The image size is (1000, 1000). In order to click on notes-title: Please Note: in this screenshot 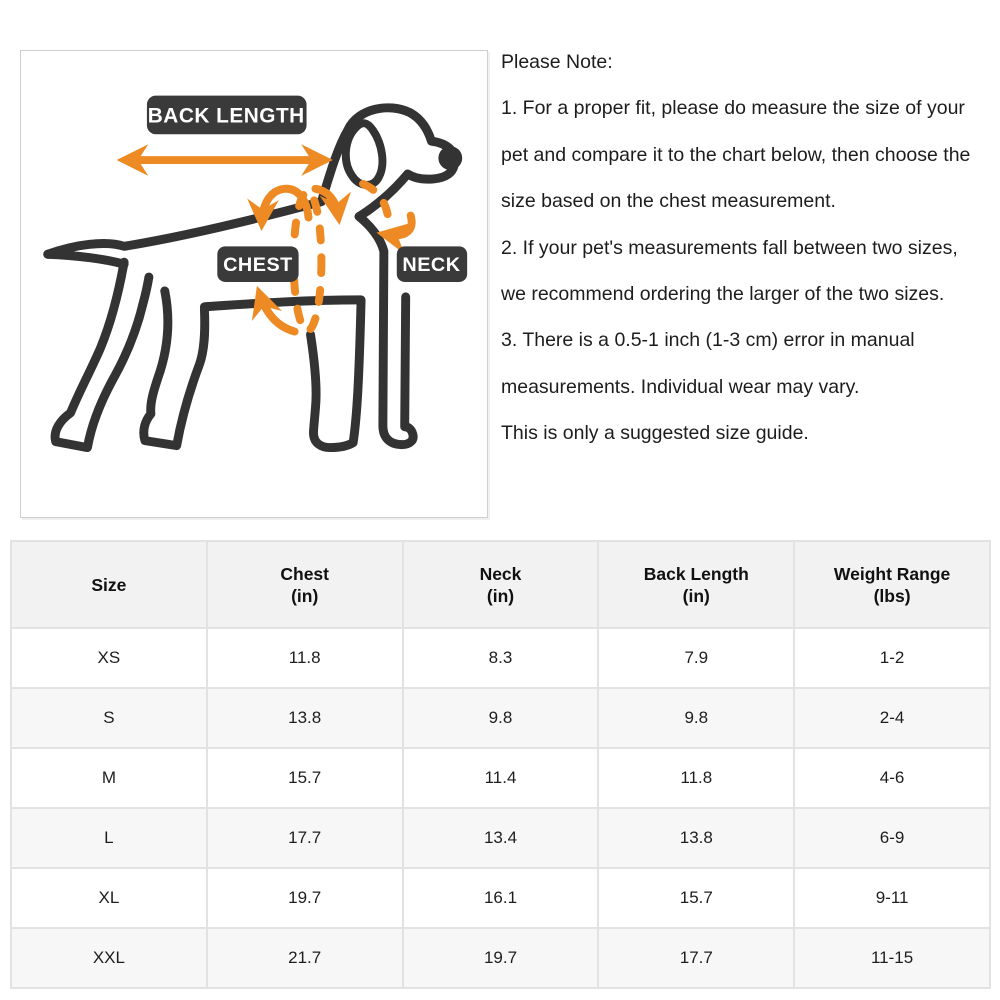, I will do `click(557, 62)`.